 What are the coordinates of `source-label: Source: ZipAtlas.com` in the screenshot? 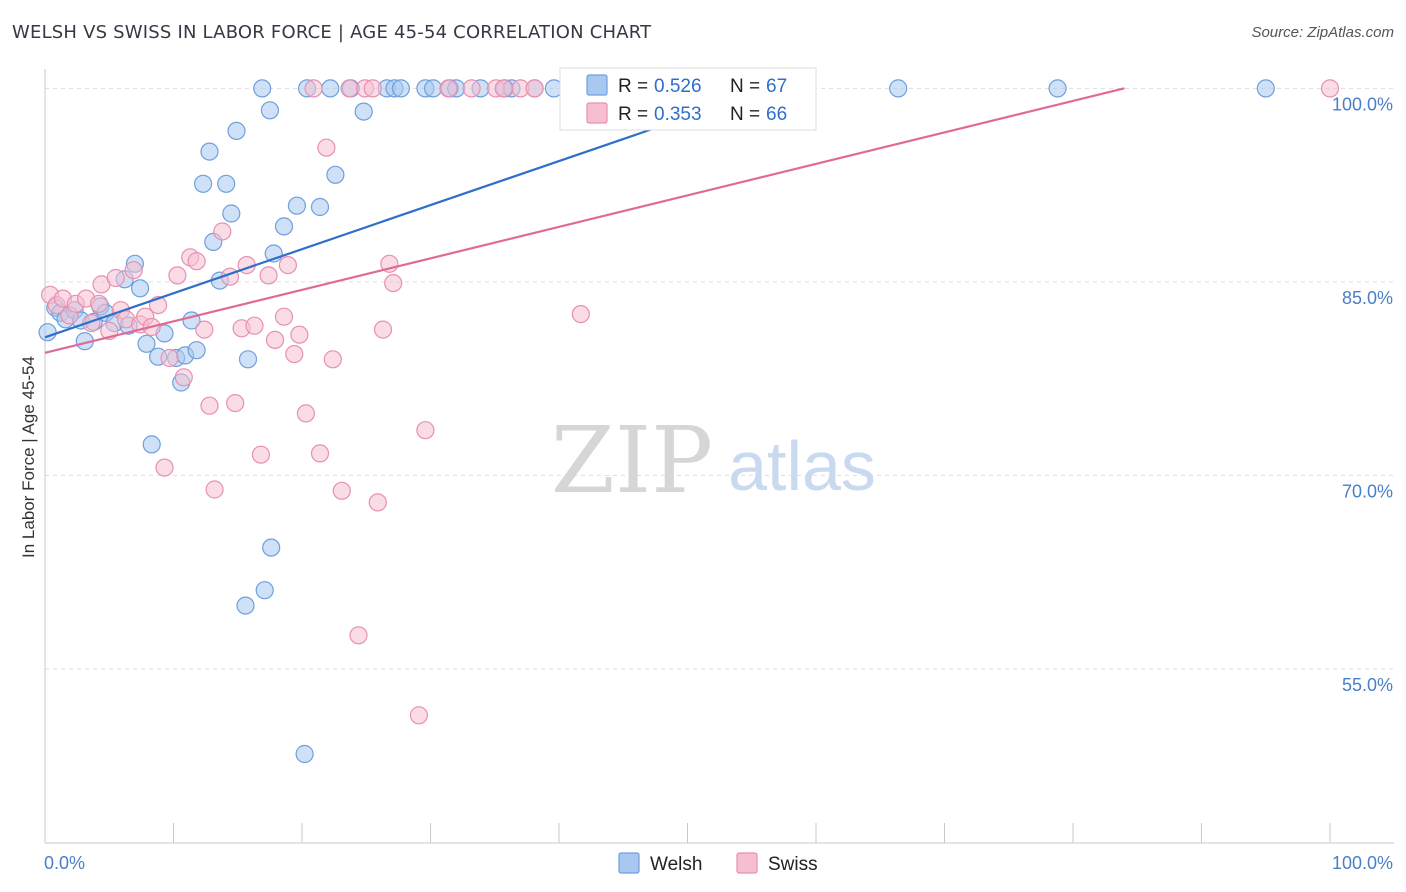 It's located at (1322, 32).